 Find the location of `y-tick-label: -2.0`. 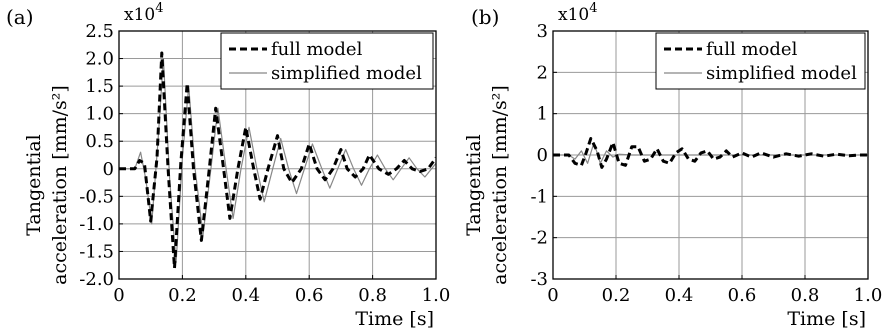

y-tick-label: -2.0 is located at coordinates (96, 279).